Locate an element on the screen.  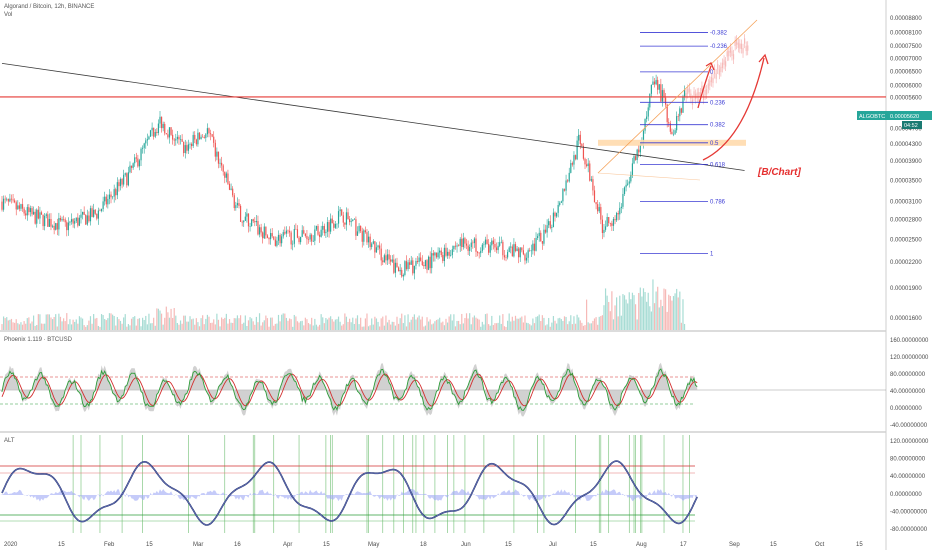
x-tick-label: 17 is located at coordinates (683, 545).